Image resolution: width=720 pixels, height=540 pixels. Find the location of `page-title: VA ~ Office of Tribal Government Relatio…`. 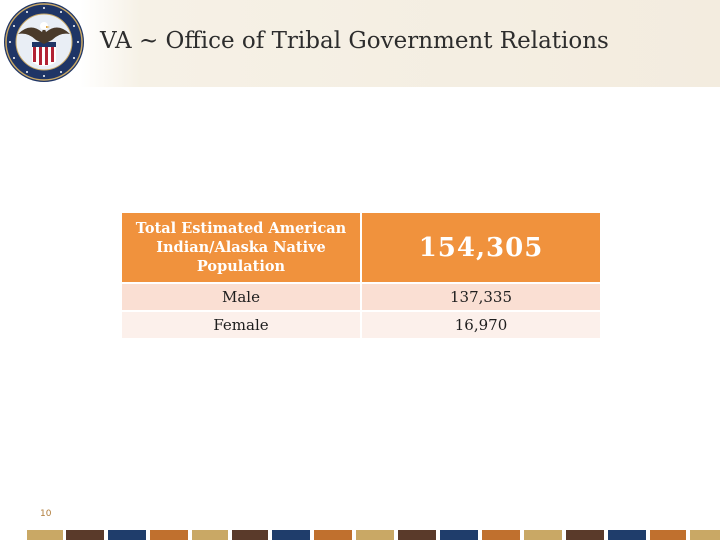

page-title: VA ~ Office of Tribal Government Relatio… is located at coordinates (354, 41).